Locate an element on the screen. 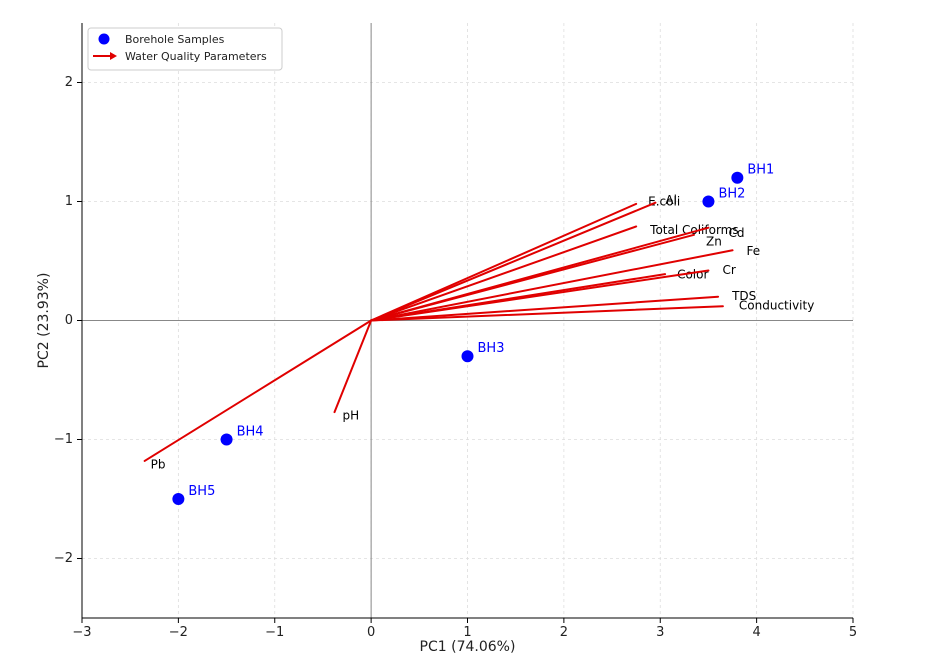 The height and width of the screenshot is (658, 941). parameter-vector-label: Fe is located at coordinates (754, 251).